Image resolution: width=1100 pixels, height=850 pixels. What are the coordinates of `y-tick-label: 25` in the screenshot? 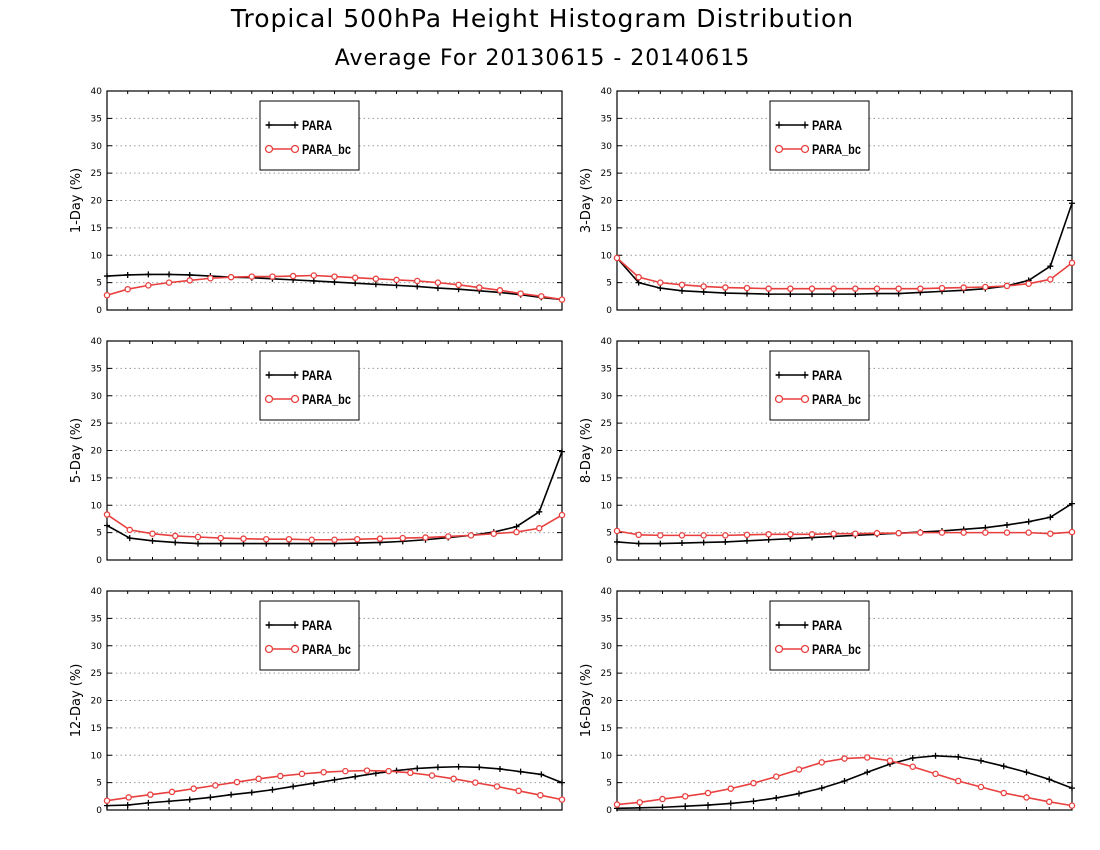 It's located at (606, 174).